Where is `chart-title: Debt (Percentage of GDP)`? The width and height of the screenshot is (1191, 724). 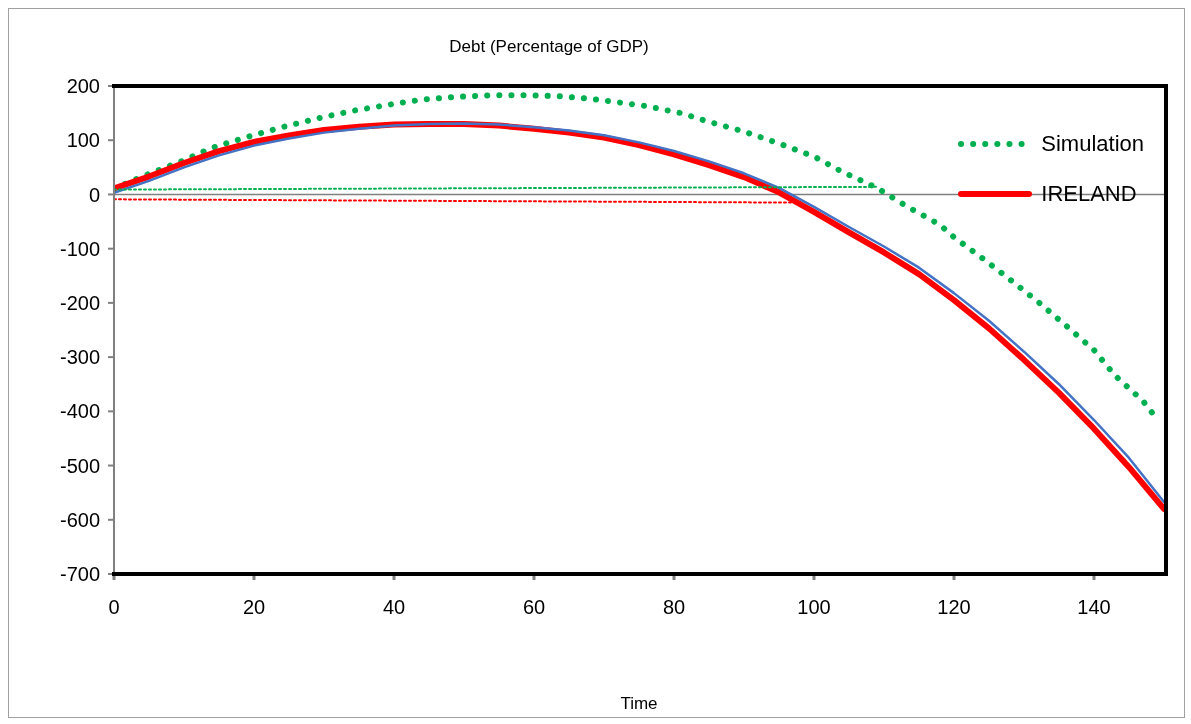 chart-title: Debt (Percentage of GDP) is located at coordinates (549, 47).